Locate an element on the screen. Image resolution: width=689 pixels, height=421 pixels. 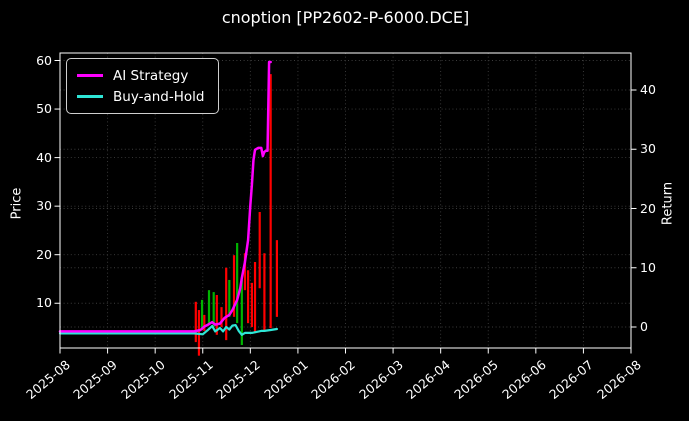
buy-and-hold-line-swatch is located at coordinates (90, 96).